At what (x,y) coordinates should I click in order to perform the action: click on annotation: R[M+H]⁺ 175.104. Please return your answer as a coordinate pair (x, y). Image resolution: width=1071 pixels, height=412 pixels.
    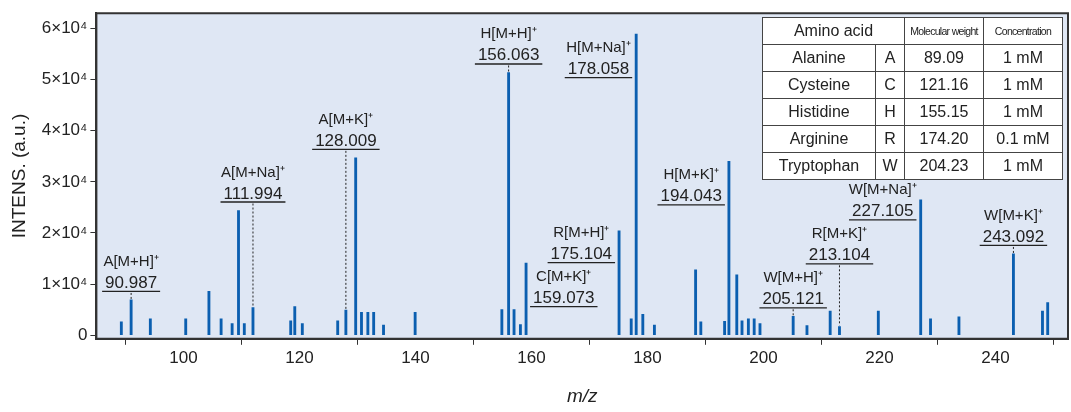
    Looking at the image, I should click on (581, 243).